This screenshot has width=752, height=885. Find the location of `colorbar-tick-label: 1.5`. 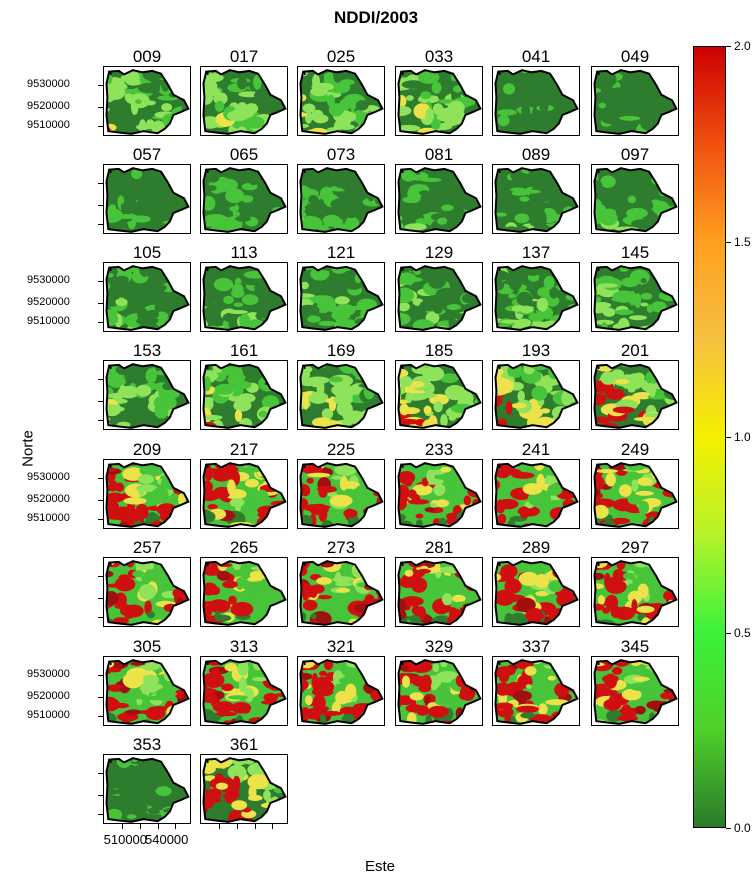

colorbar-tick-label: 1.5 is located at coordinates (742, 241).